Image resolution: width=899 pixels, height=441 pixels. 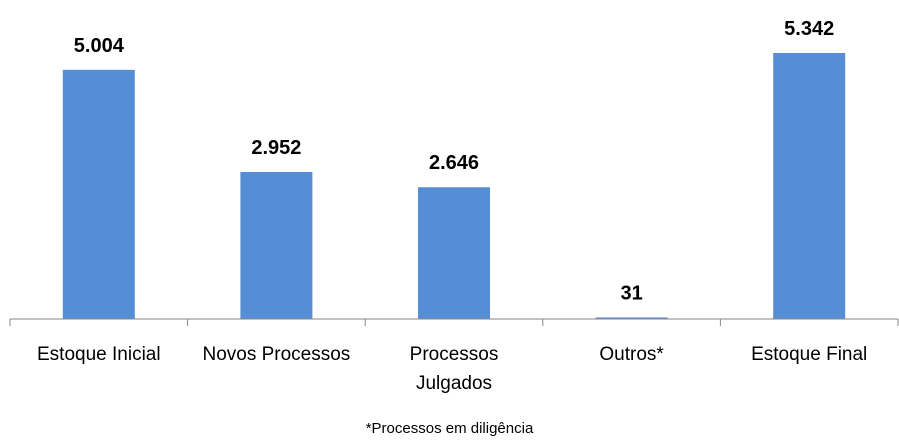 I want to click on footnote: *Processos em diligência, so click(x=449, y=428).